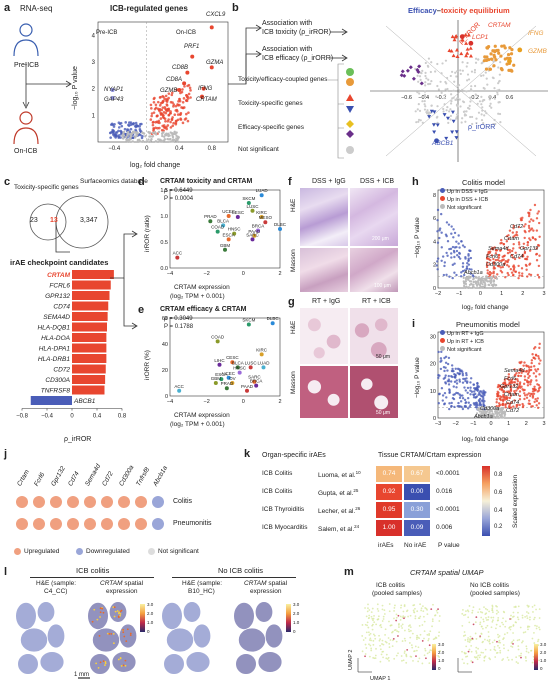  What do you see at coordinates (92, 577) in the screenshot?
I see `l-group1-rule` at bounding box center [92, 577].